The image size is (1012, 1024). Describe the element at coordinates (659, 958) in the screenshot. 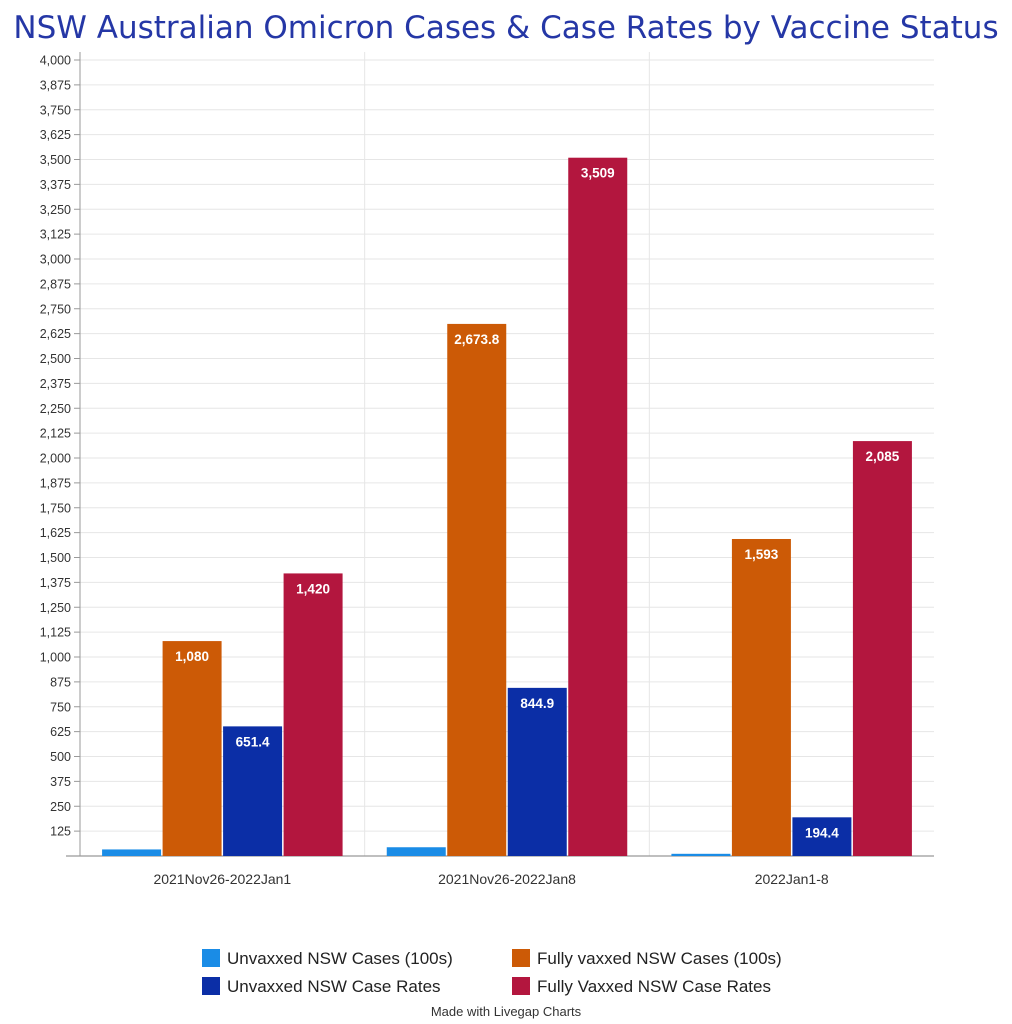

I see `legend-label: Fully vaxxed NSW Cases (100s)` at that location.